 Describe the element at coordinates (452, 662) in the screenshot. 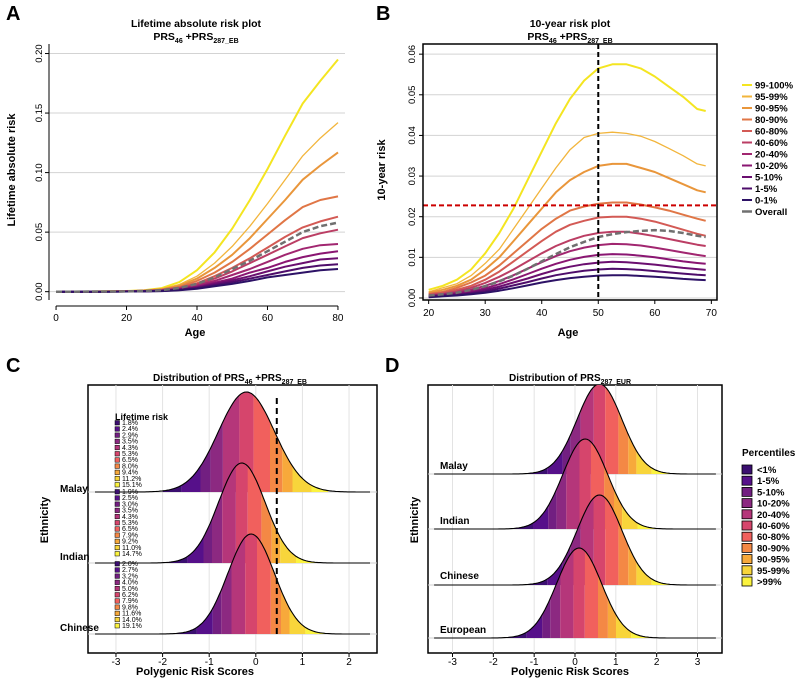

I see `x-tick-label: -3` at that location.